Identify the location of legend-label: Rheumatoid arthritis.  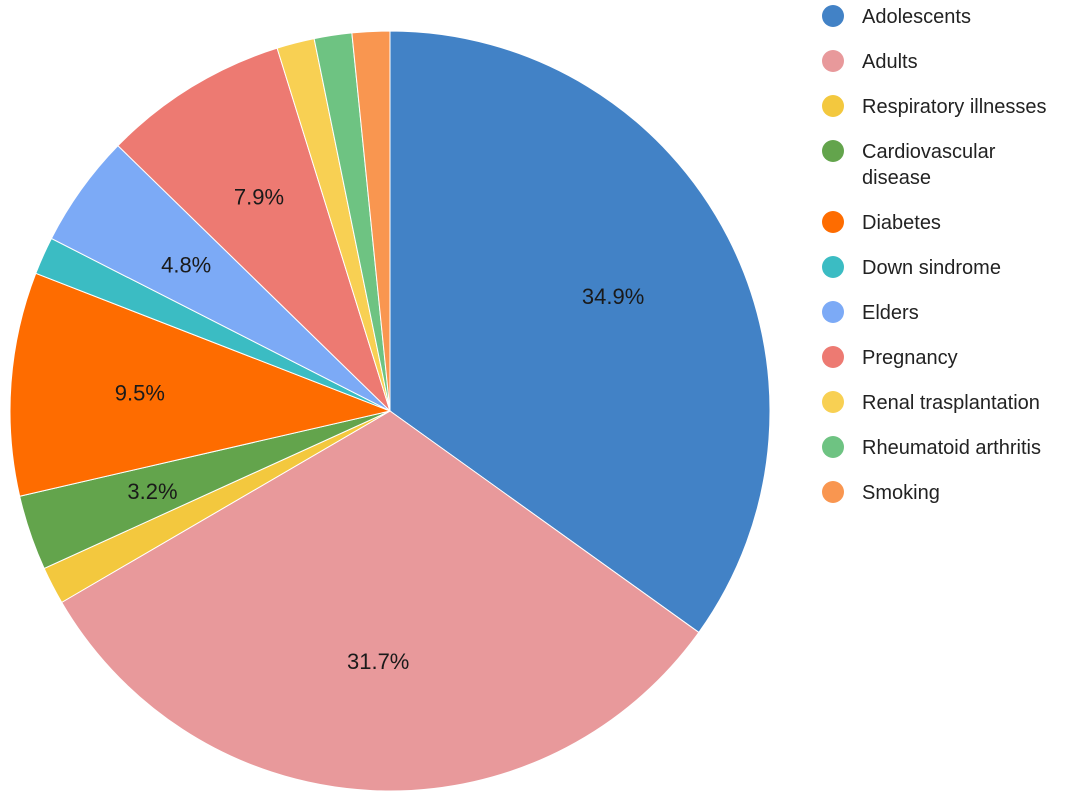
(951, 448).